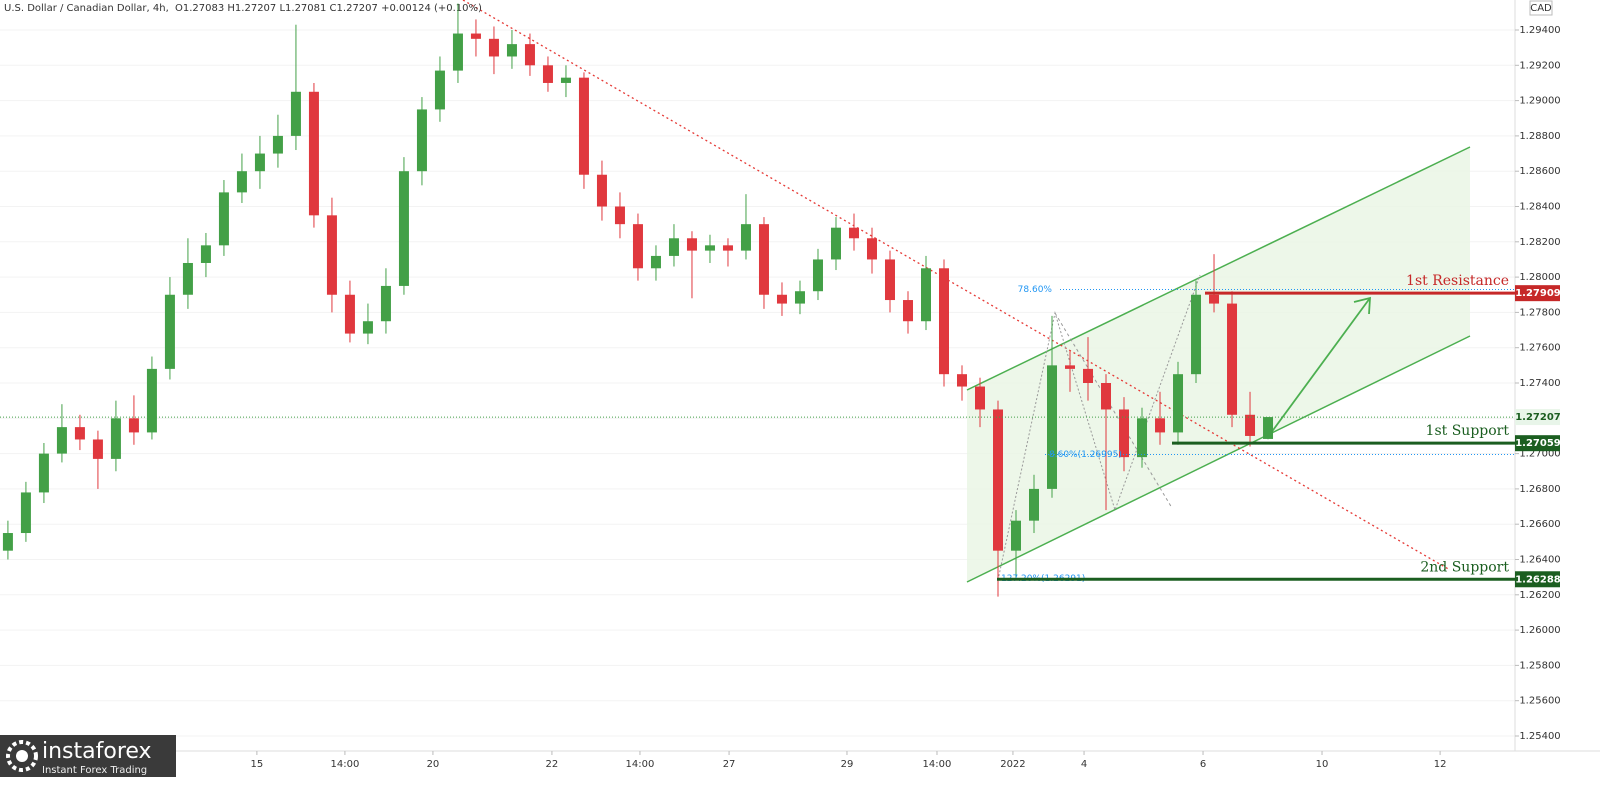 This screenshot has height=795, width=1600. Describe the element at coordinates (1012, 764) in the screenshot. I see `x-tick-label: 2022` at that location.